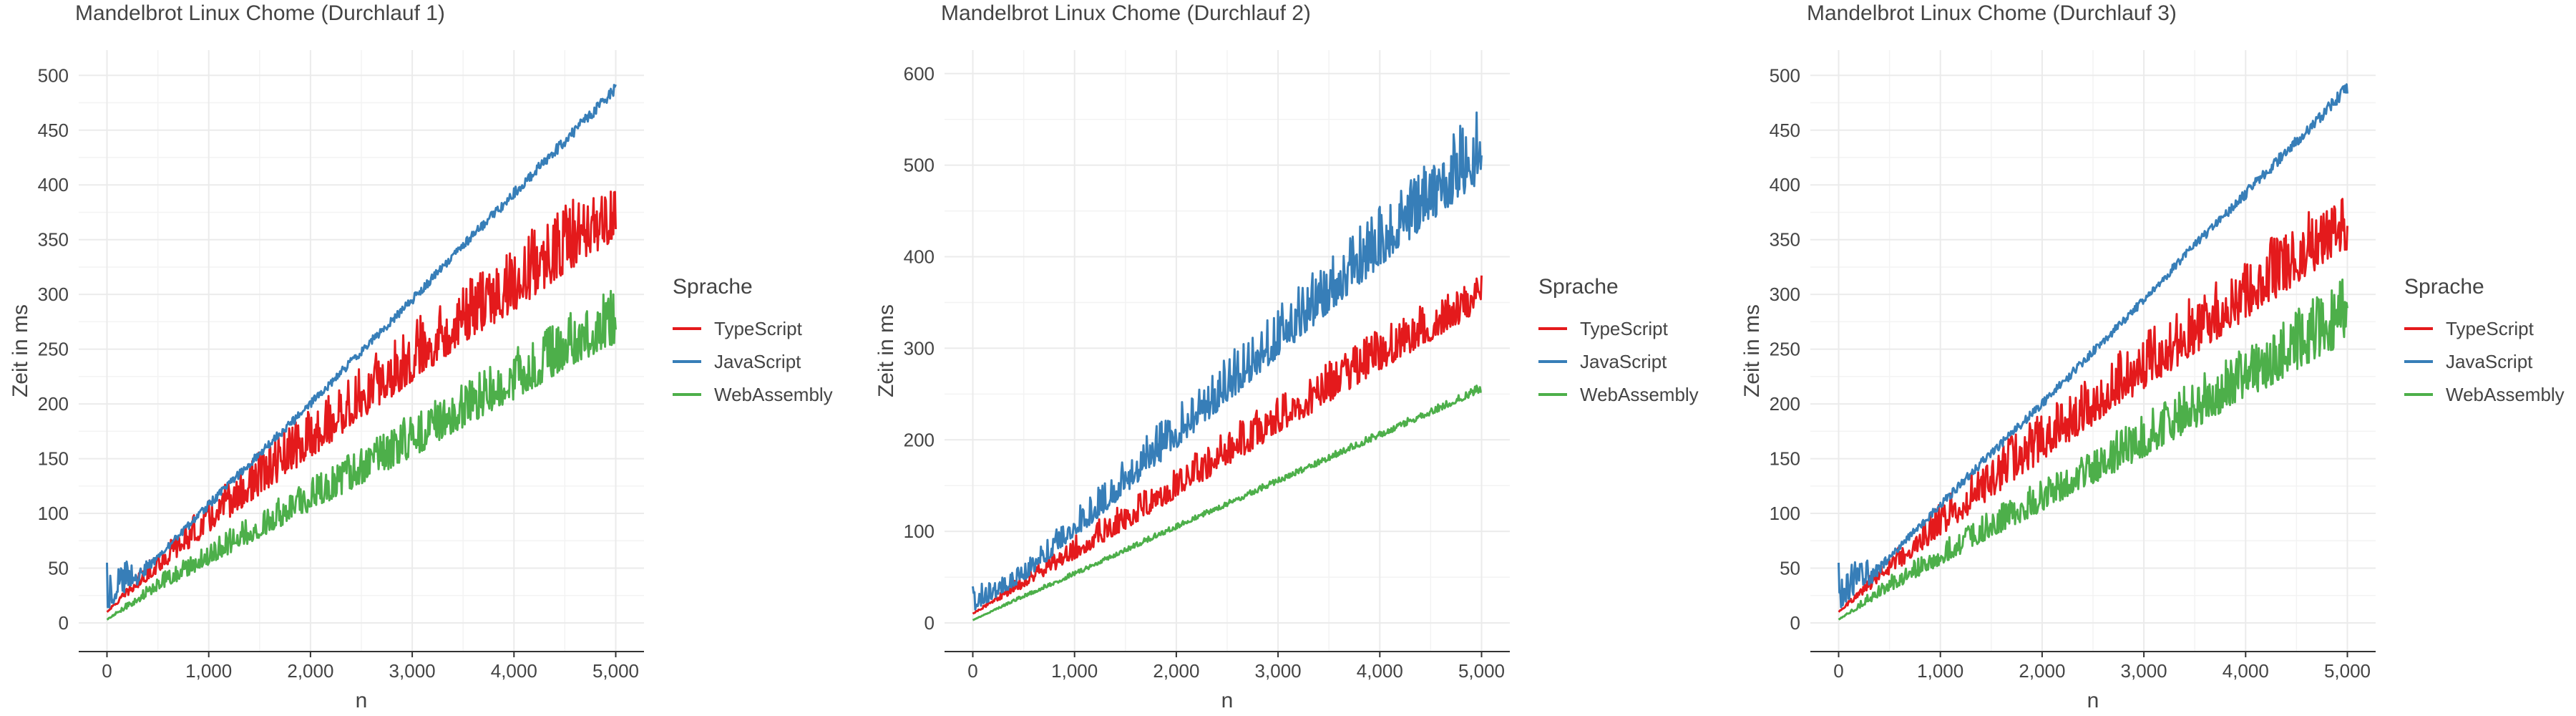 This screenshot has height=716, width=2576. Describe the element at coordinates (1992, 13) in the screenshot. I see `chart-title: Mandelbrot Linux Chome (Durchlauf 3)` at that location.